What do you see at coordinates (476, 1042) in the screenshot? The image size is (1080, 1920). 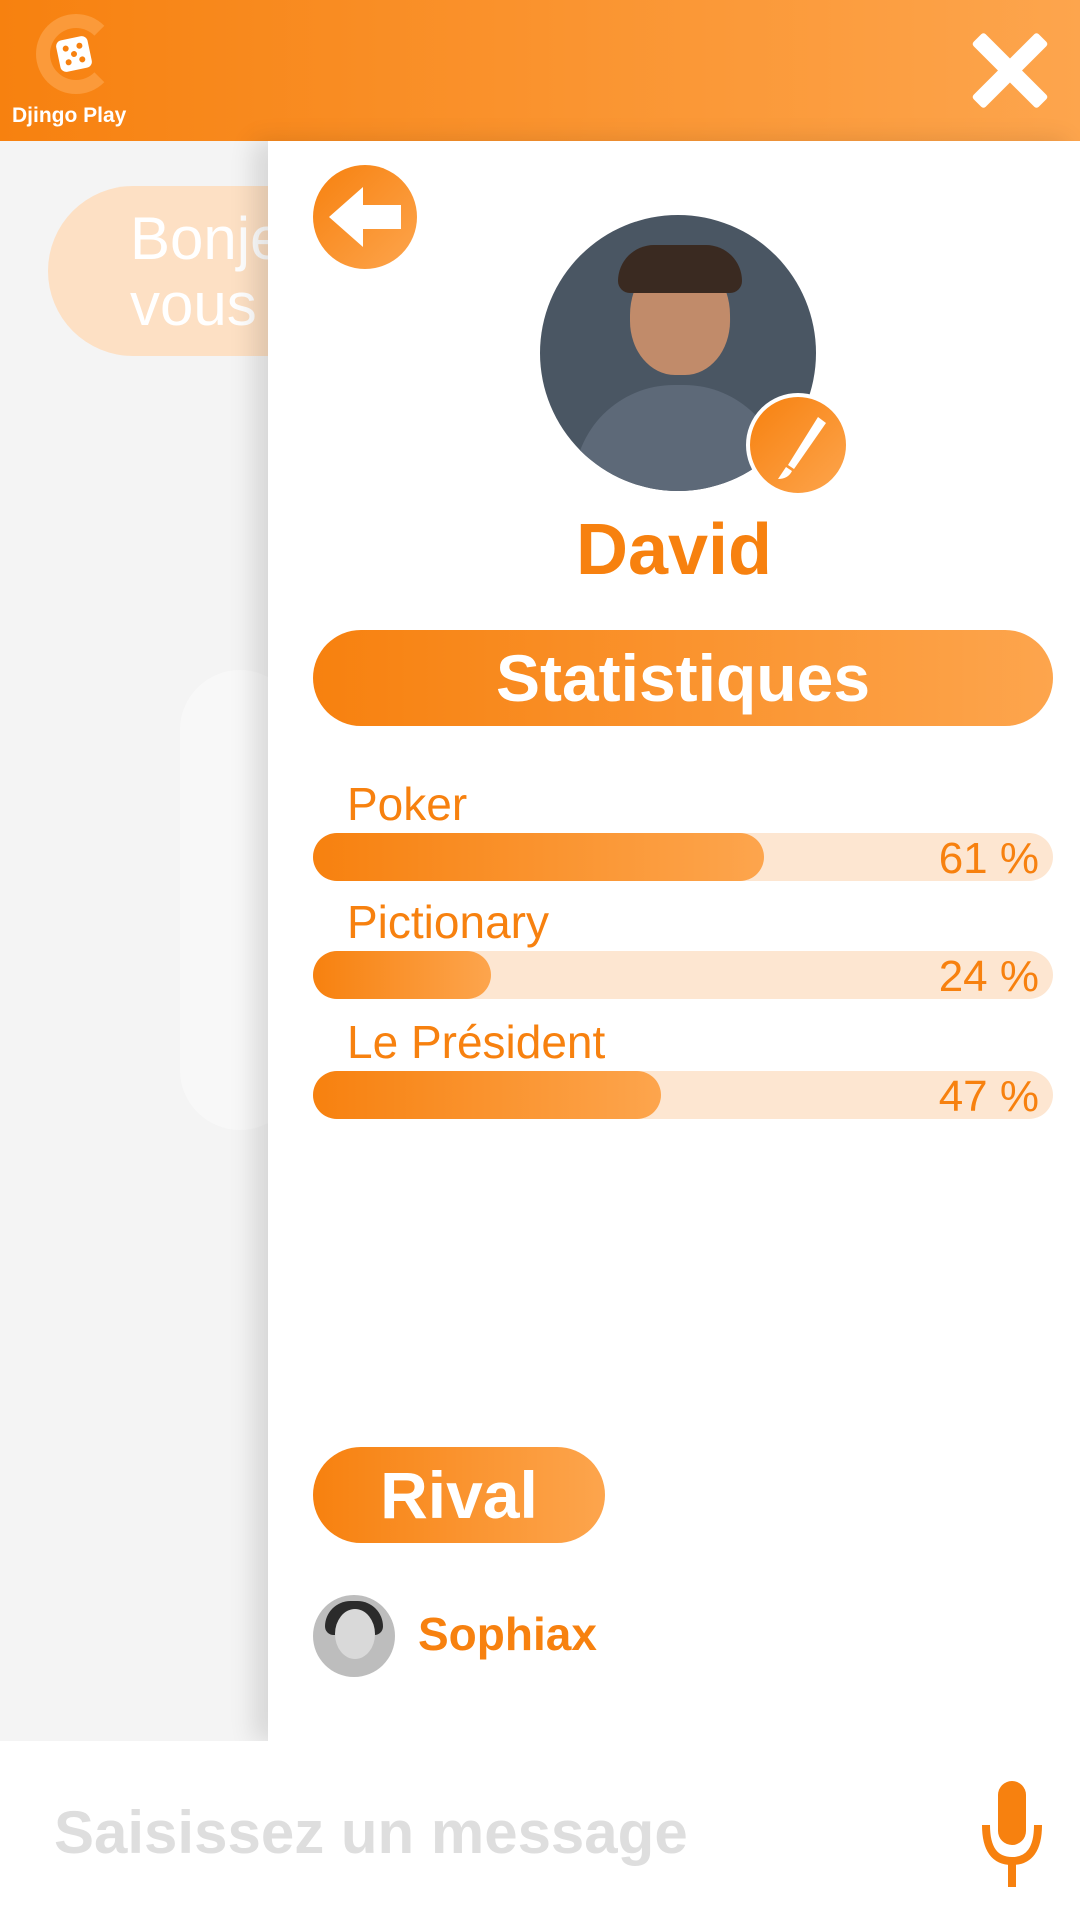 I see `stat-label: Le Président` at bounding box center [476, 1042].